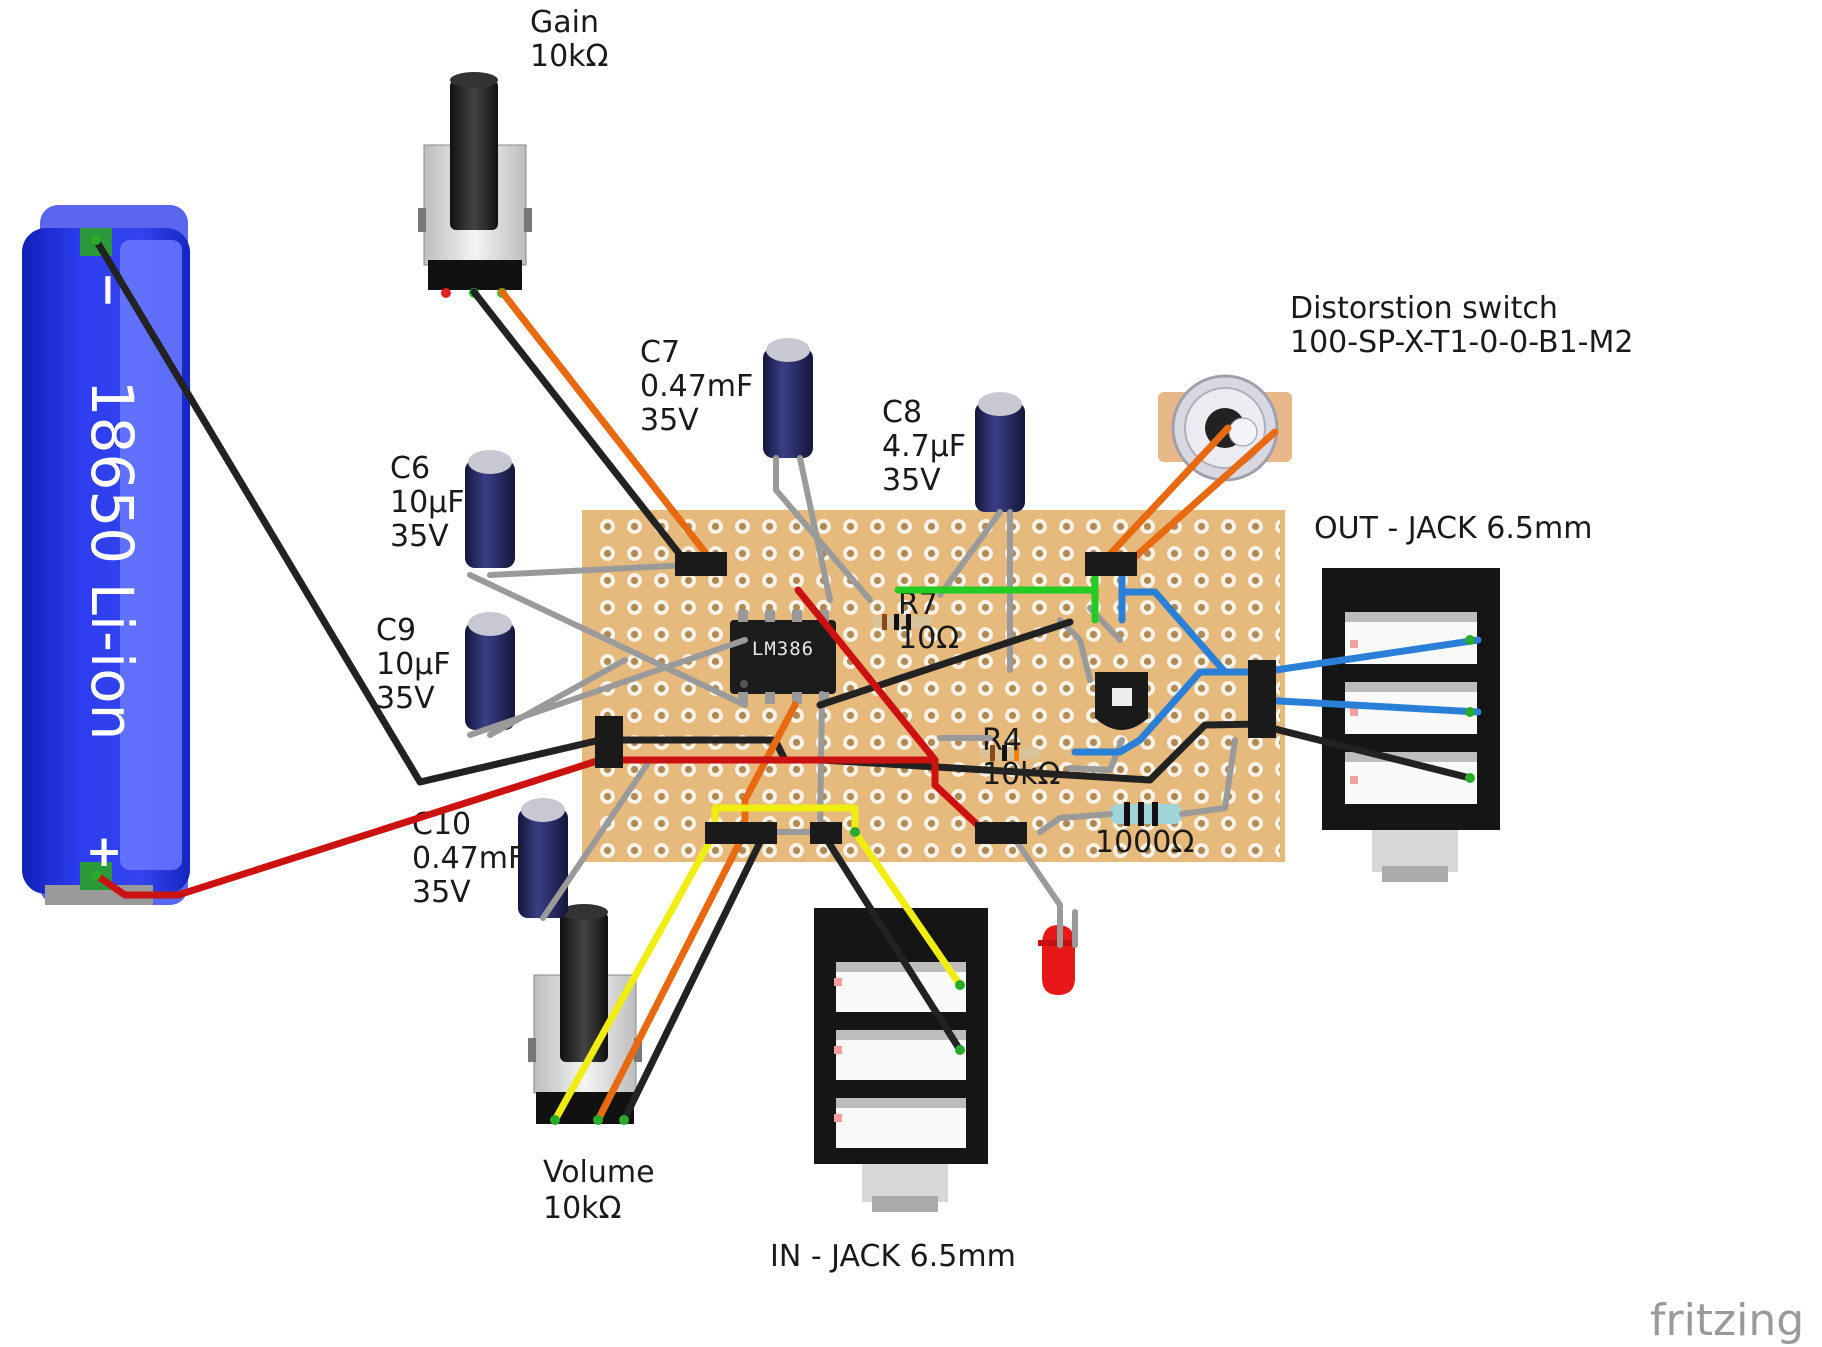  Describe the element at coordinates (935, 698) in the screenshot. I see `pin-headers` at that location.